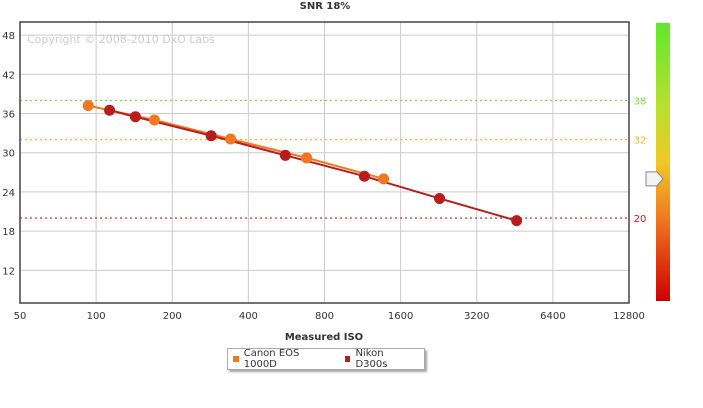  What do you see at coordinates (8, 232) in the screenshot?
I see `y-tick-label: 18` at bounding box center [8, 232].